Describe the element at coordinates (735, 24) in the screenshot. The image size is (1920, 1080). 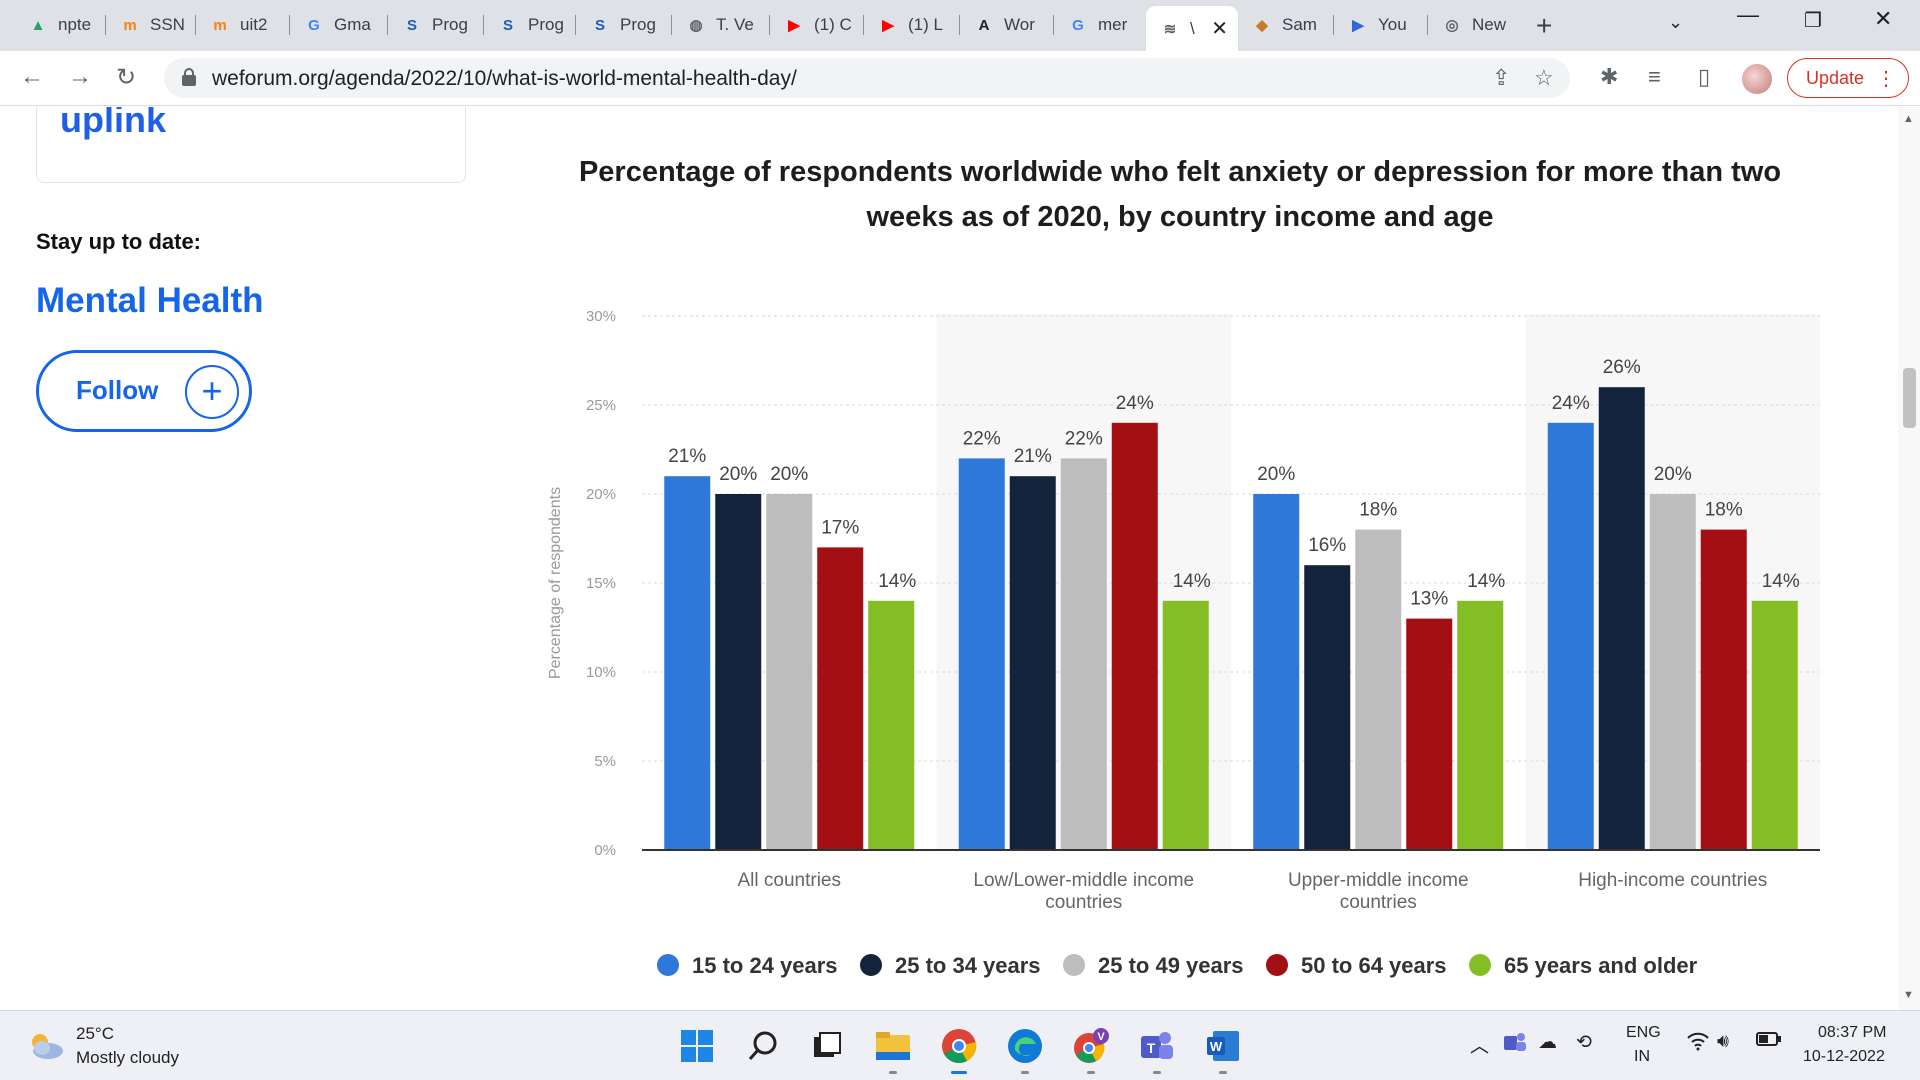
I see `tab-title: T. Ve` at that location.